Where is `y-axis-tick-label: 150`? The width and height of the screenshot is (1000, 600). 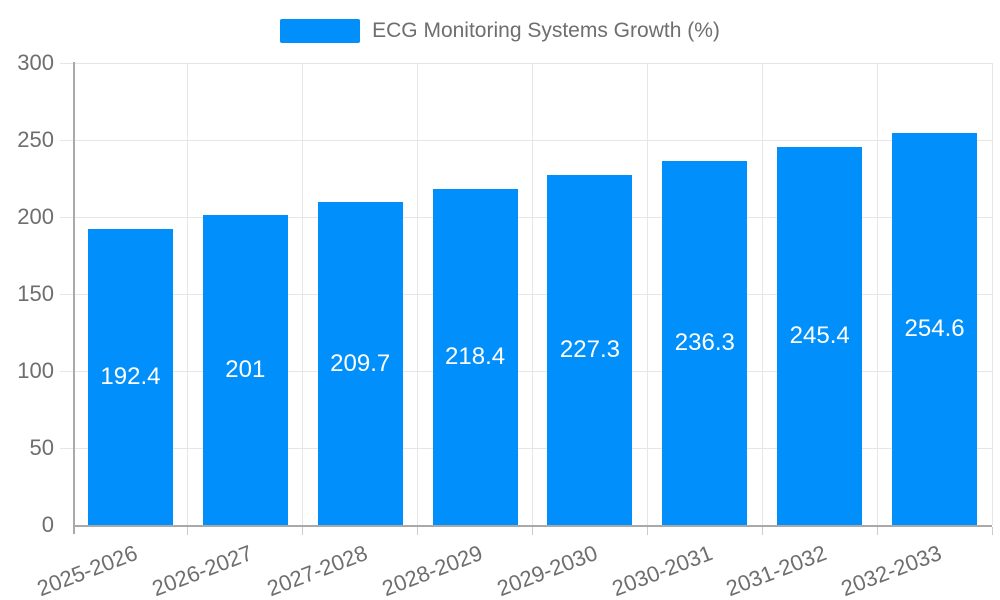
y-axis-tick-label: 150 is located at coordinates (35, 293).